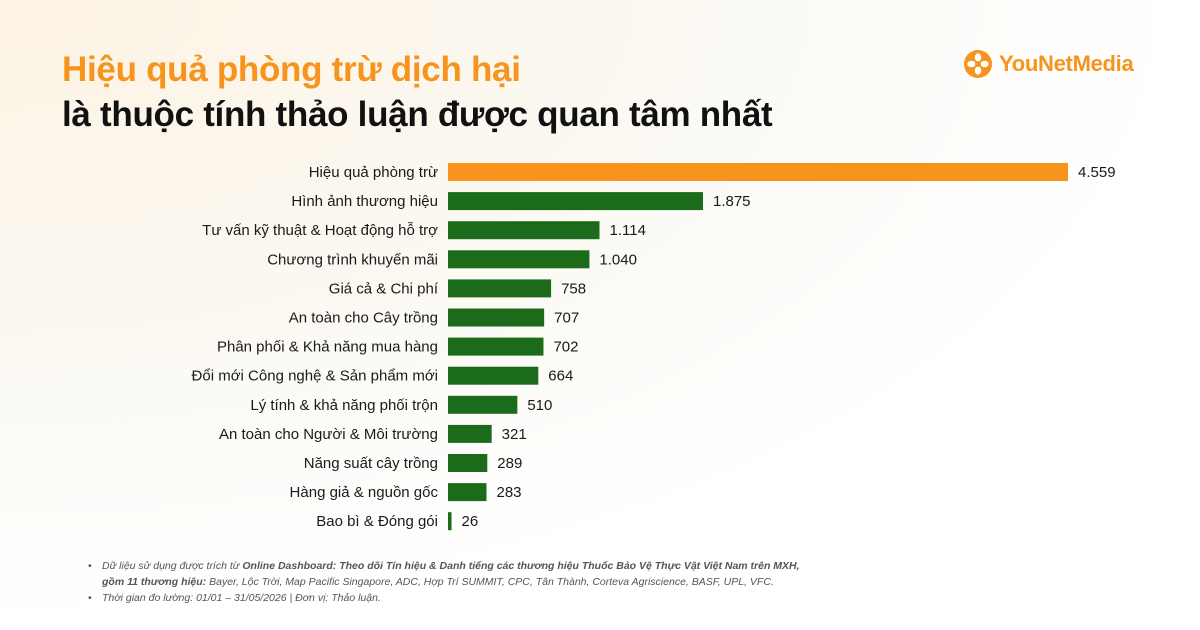 This screenshot has height=630, width=1200. Describe the element at coordinates (560, 376) in the screenshot. I see `value-label: 664` at that location.